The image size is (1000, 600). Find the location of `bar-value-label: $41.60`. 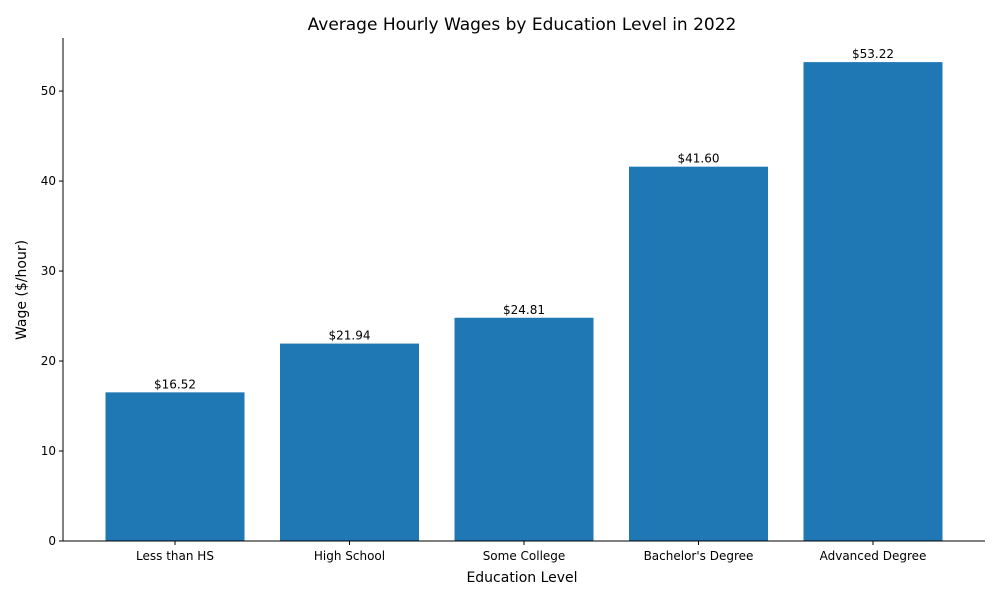

bar-value-label: $41.60 is located at coordinates (699, 159).